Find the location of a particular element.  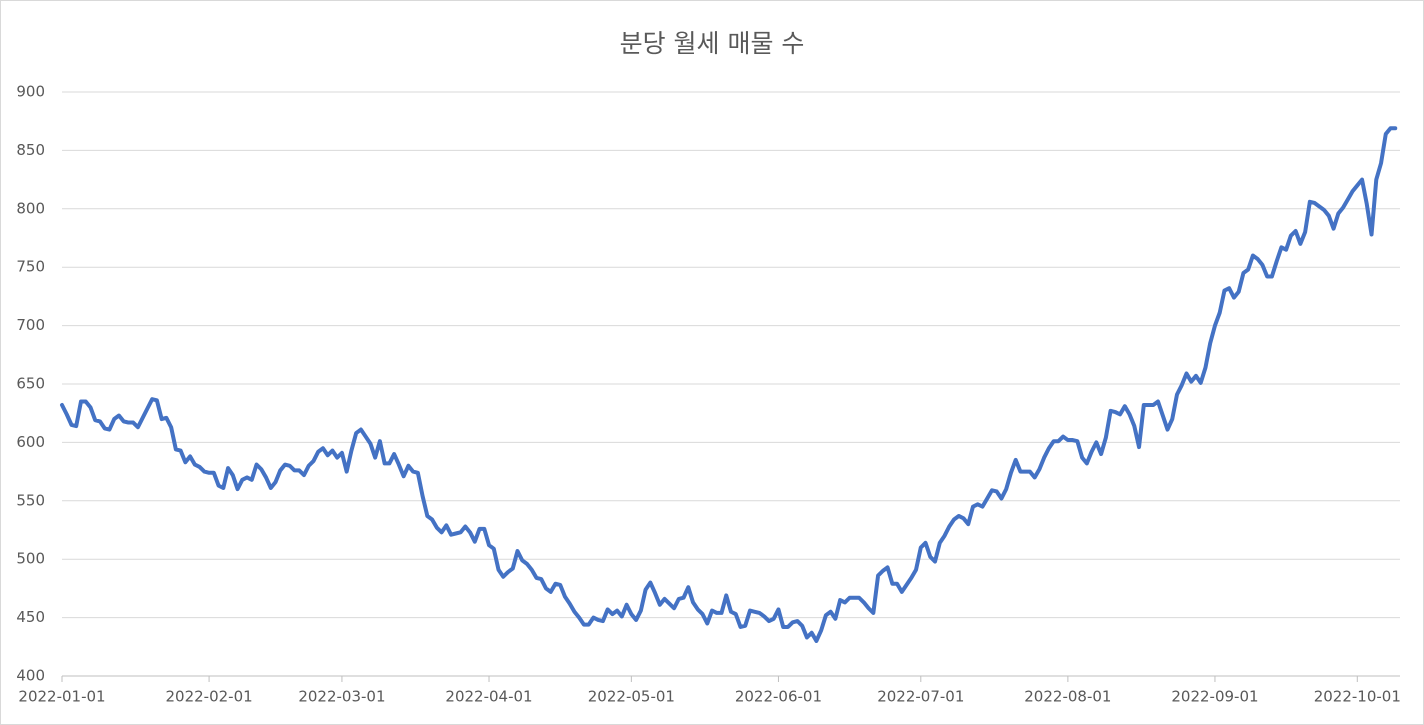

x-tick-label: 2022-10-01 is located at coordinates (1357, 697).